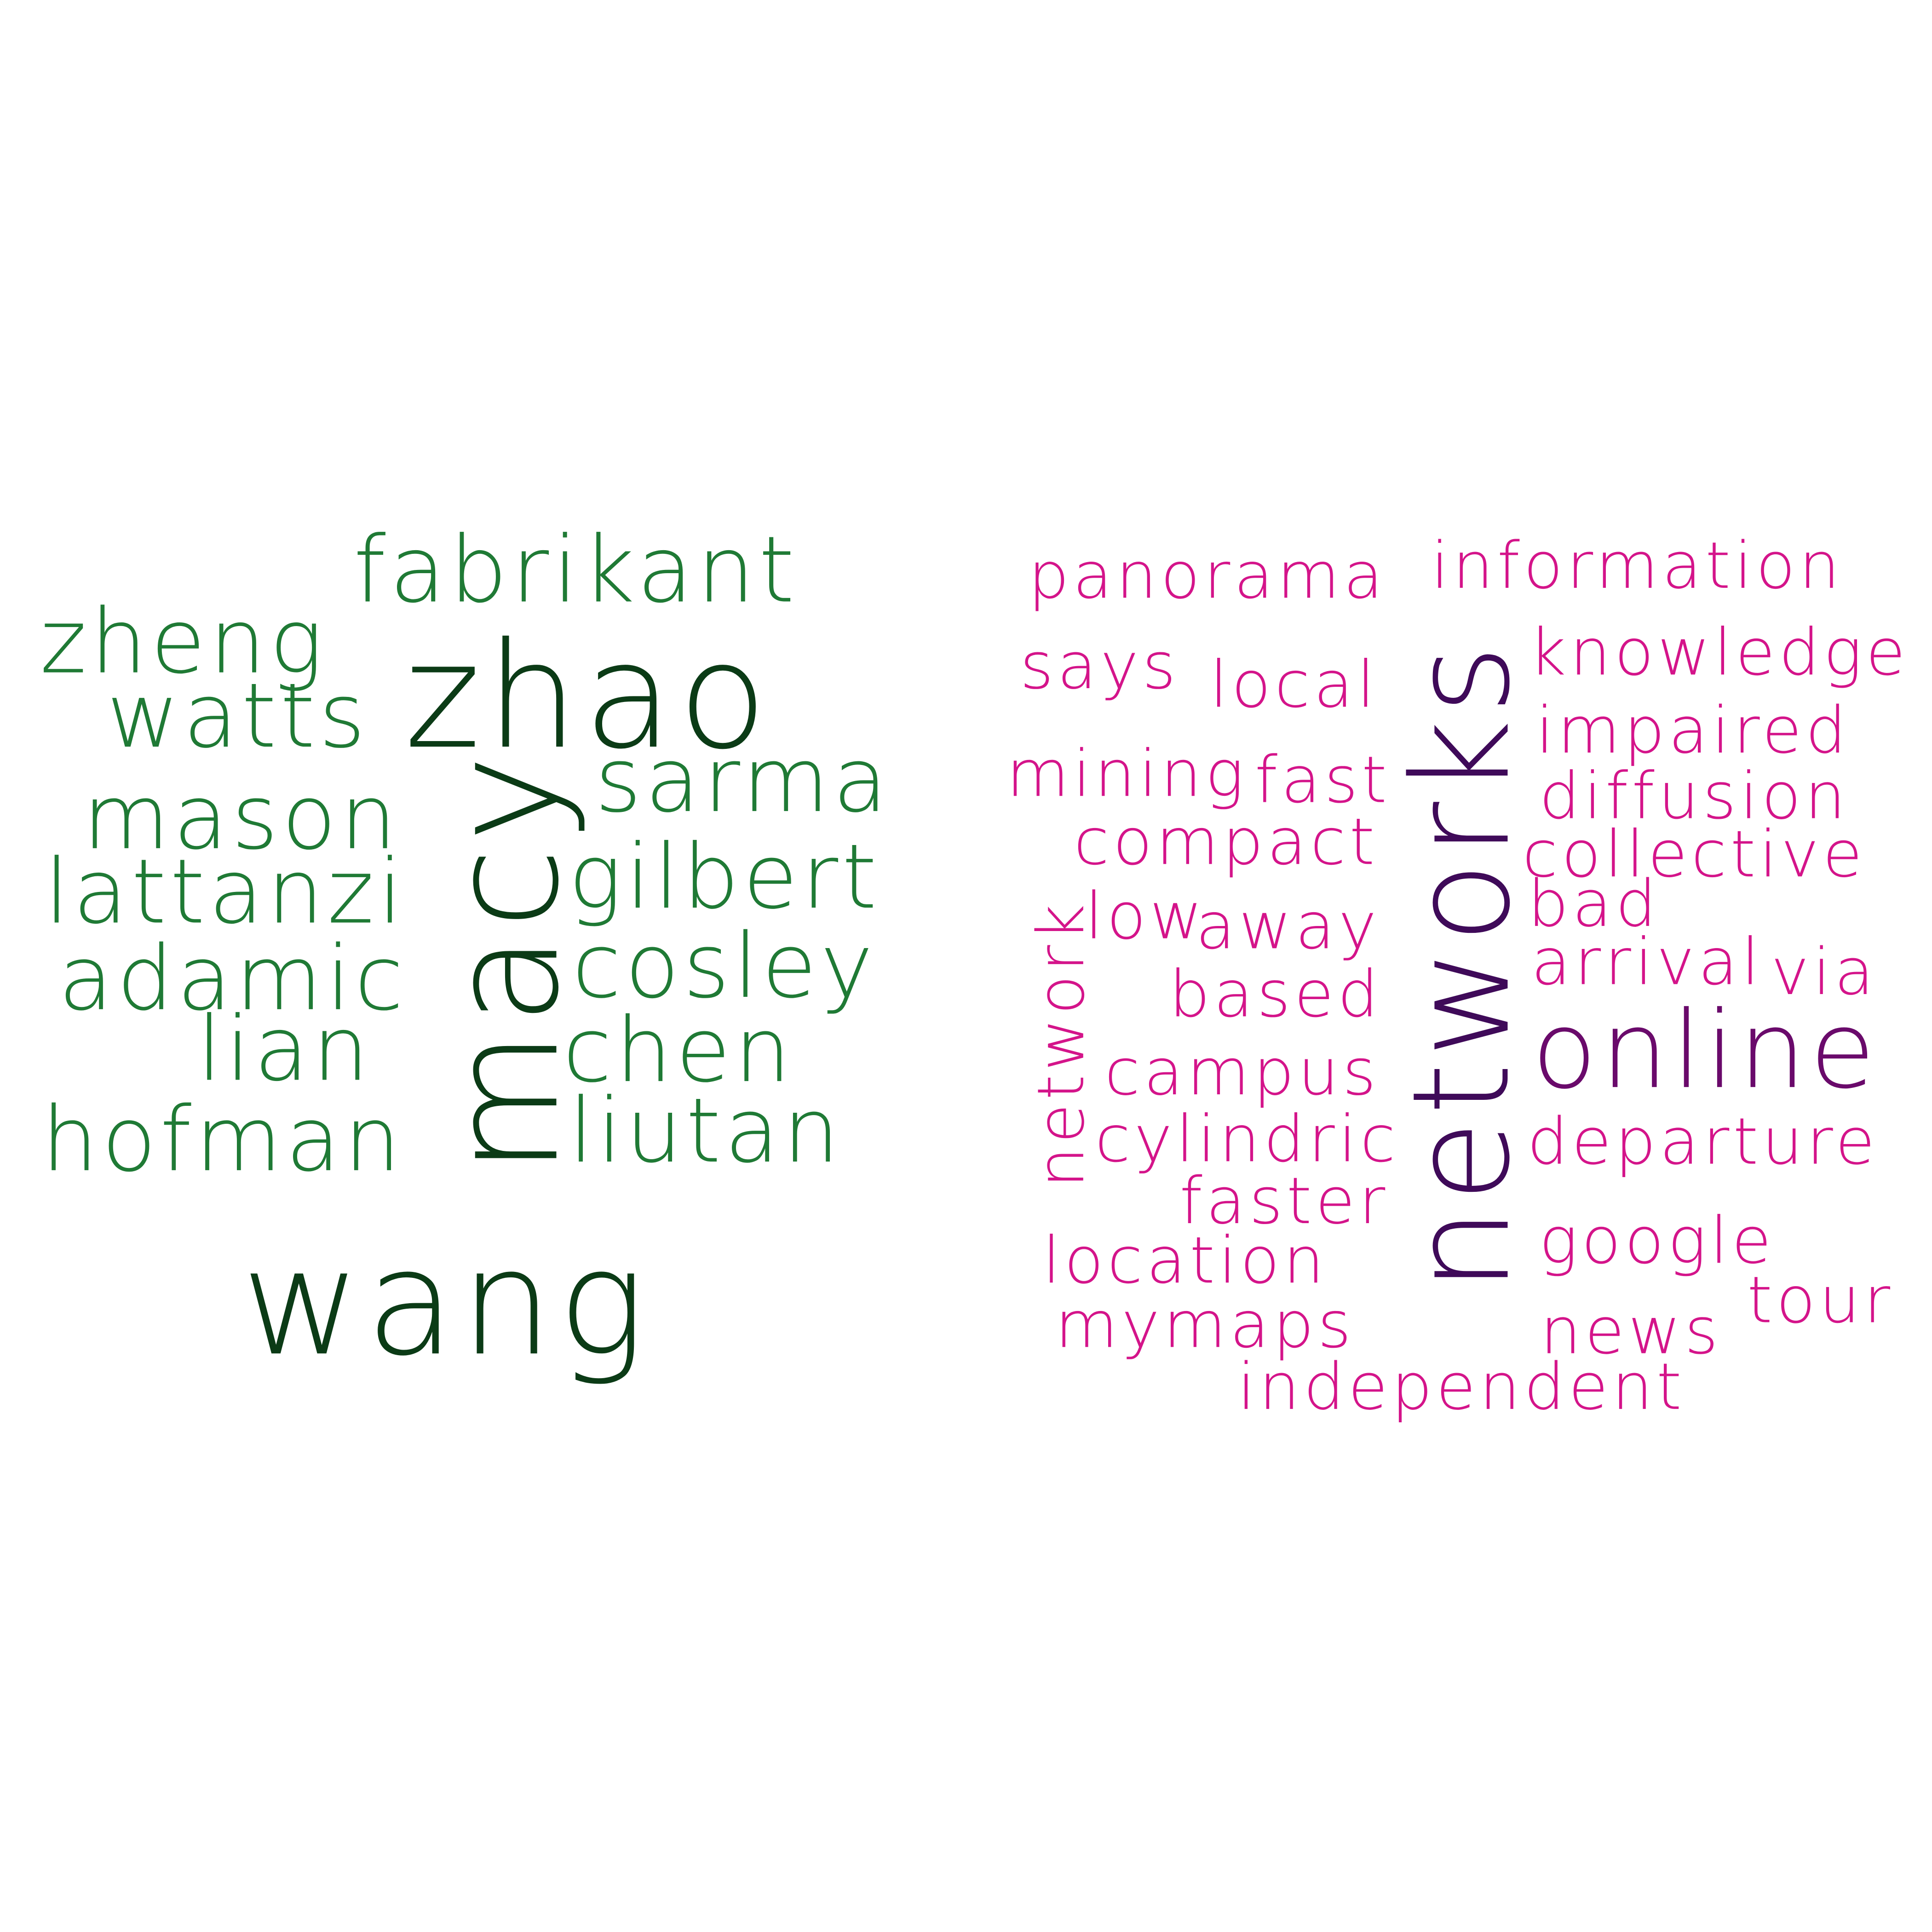  I want to click on cloud-word-lian: lian, so click(285, 1049).